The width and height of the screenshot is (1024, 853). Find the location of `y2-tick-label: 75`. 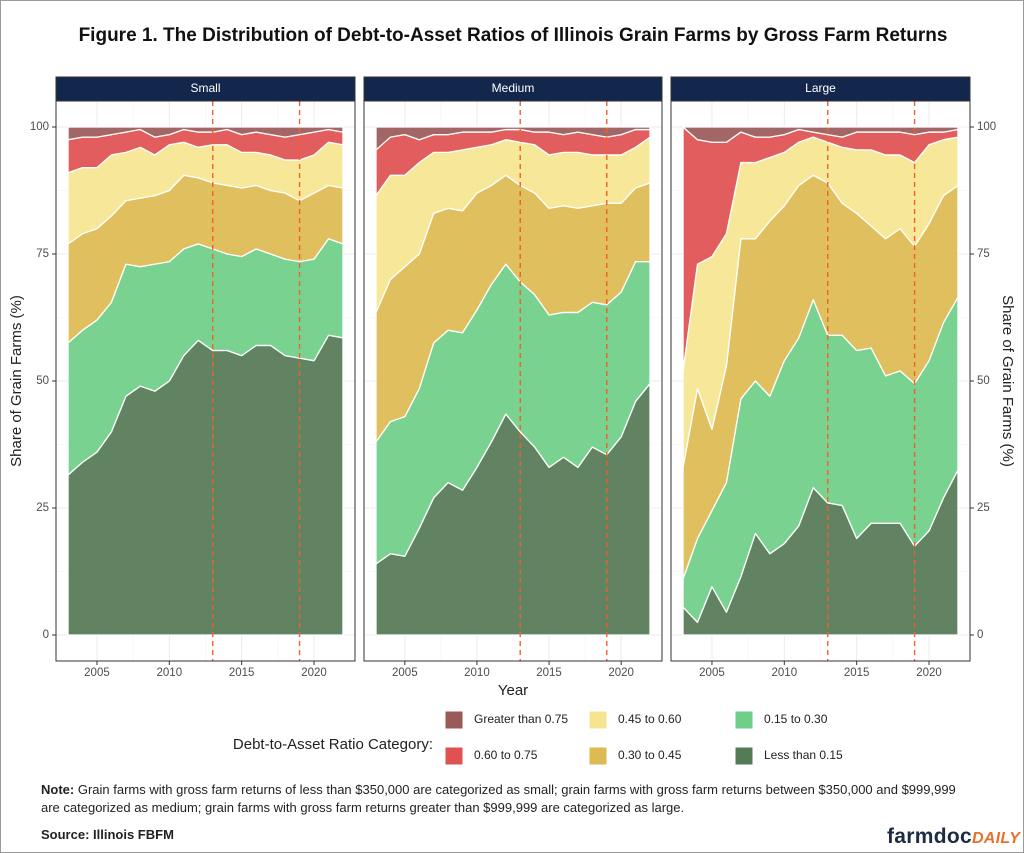

y2-tick-label: 75 is located at coordinates (983, 254).